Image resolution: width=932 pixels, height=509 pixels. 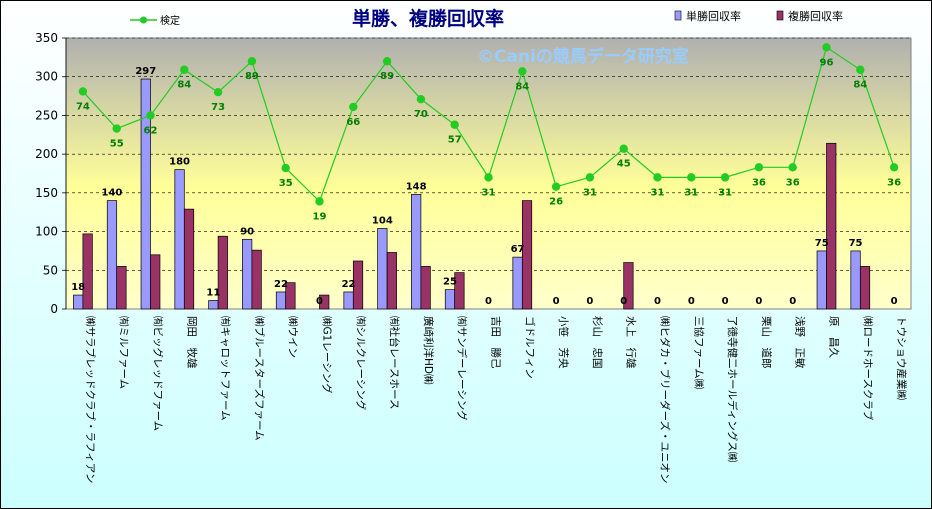 I want to click on bar-value-label: 140, so click(x=112, y=193).